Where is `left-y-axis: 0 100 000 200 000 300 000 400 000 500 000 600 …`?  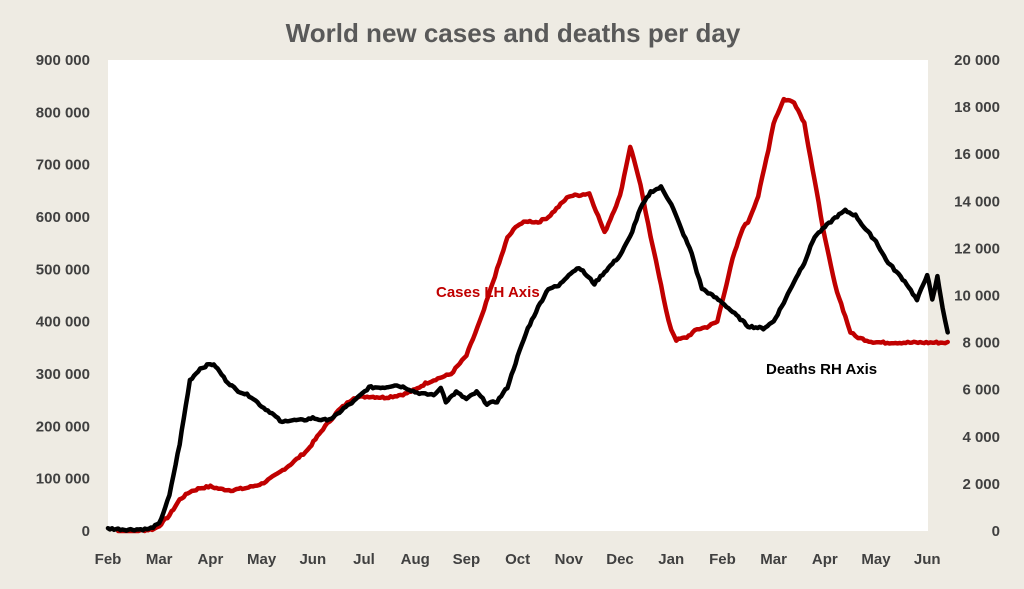
left-y-axis: 0 100 000 200 000 300 000 400 000 500 000 600 … is located at coordinates (63, 296).